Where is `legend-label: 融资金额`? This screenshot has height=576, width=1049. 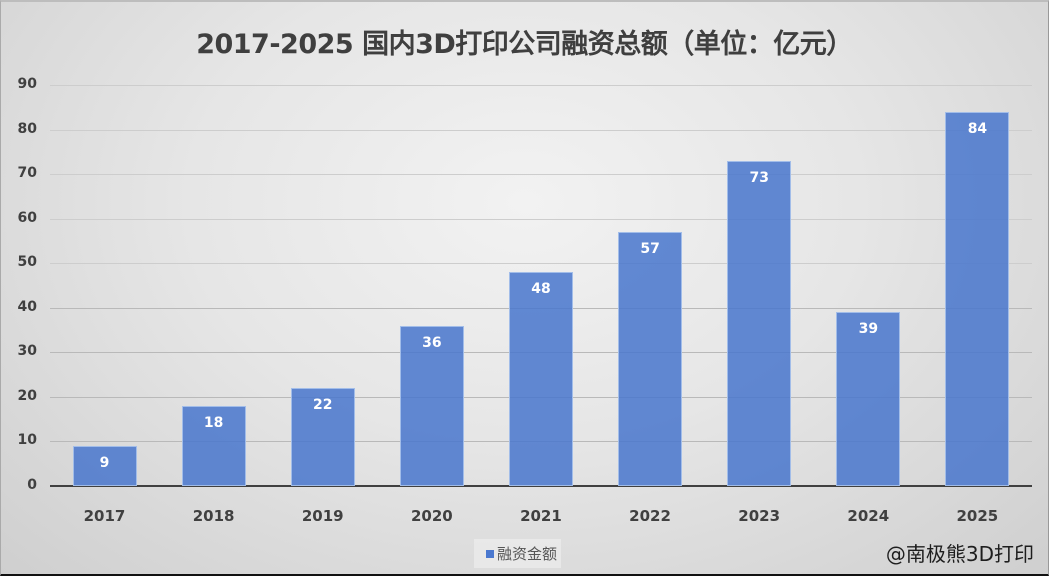 legend-label: 融资金额 is located at coordinates (527, 554).